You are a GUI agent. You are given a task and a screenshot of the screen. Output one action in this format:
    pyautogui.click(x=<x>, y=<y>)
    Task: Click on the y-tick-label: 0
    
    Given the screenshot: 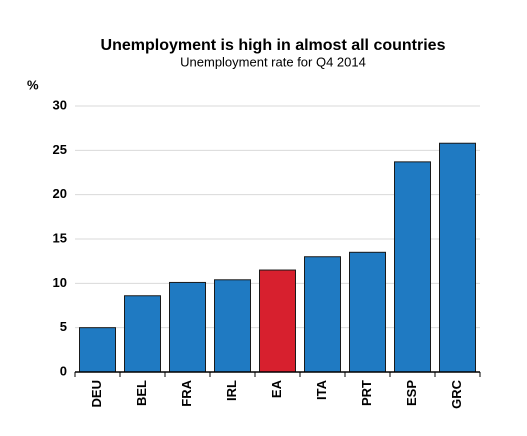 What is the action you would take?
    pyautogui.click(x=63, y=370)
    